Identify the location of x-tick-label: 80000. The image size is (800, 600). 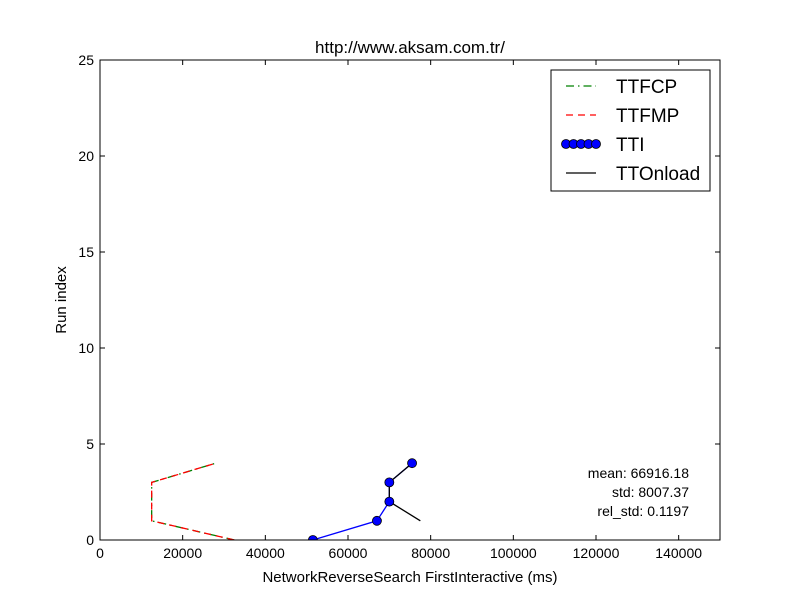
(430, 553).